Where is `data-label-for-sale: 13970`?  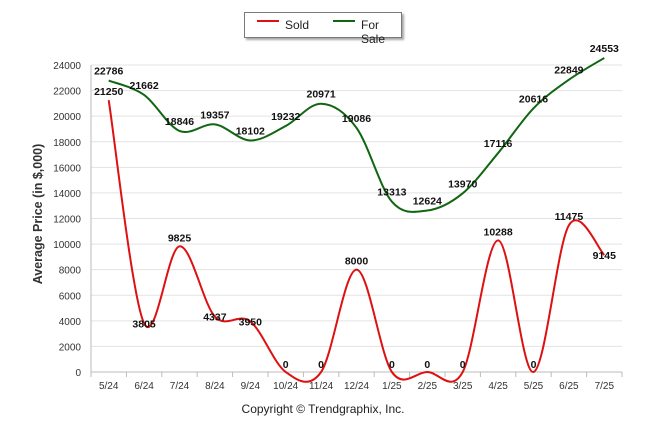 data-label-for-sale: 13970 is located at coordinates (462, 184).